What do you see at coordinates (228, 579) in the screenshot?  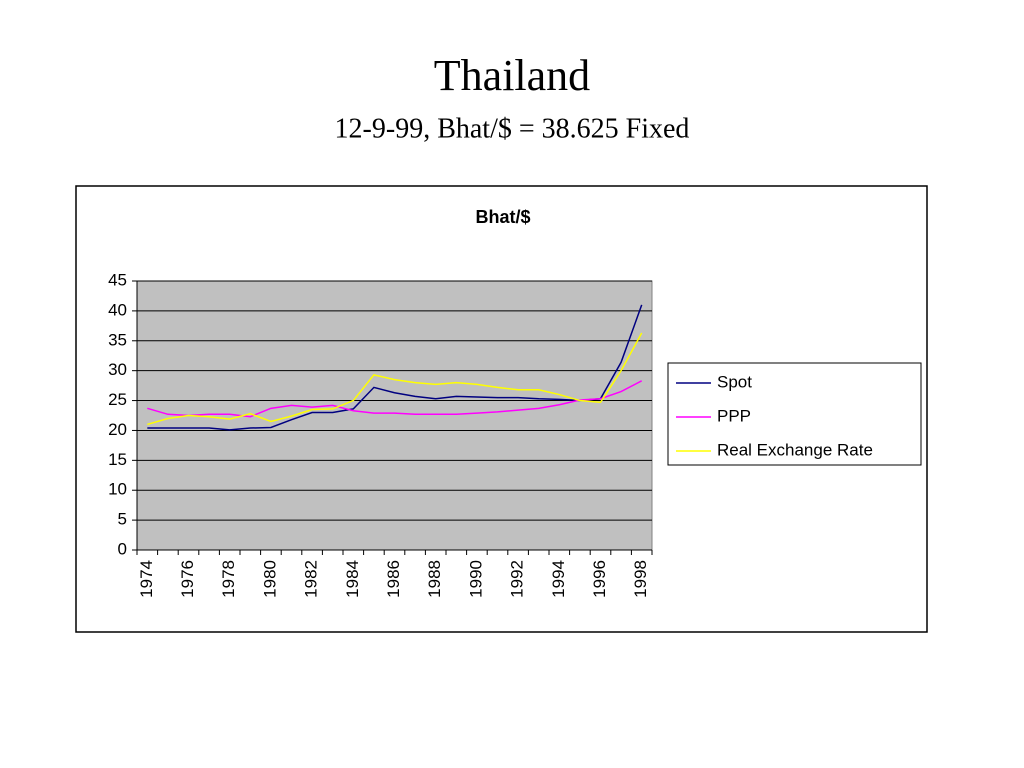 I see `x-tick-label: 1978` at bounding box center [228, 579].